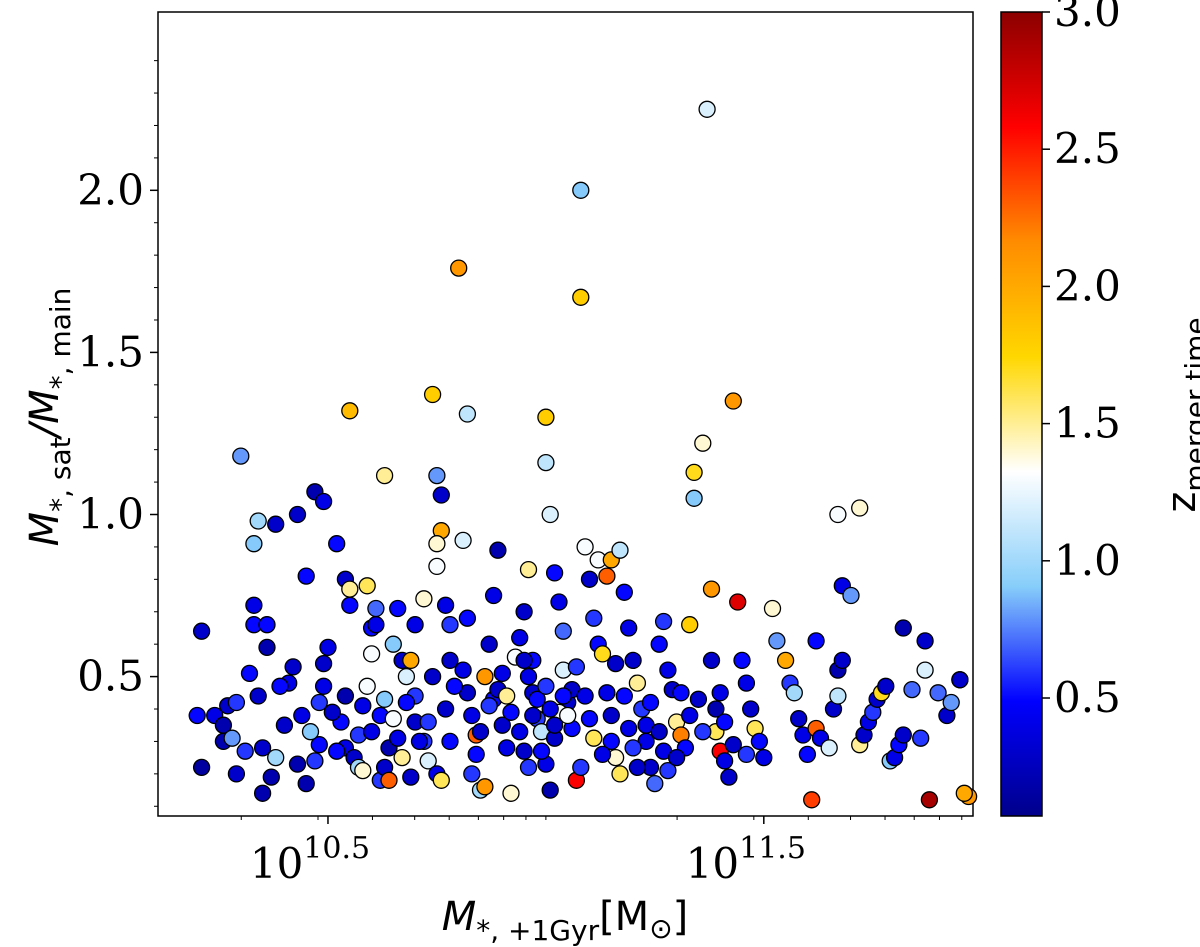 Image resolution: width=1200 pixels, height=947 pixels. What do you see at coordinates (1087, 560) in the screenshot?
I see `colorbar-tick-label: 1.0` at bounding box center [1087, 560].